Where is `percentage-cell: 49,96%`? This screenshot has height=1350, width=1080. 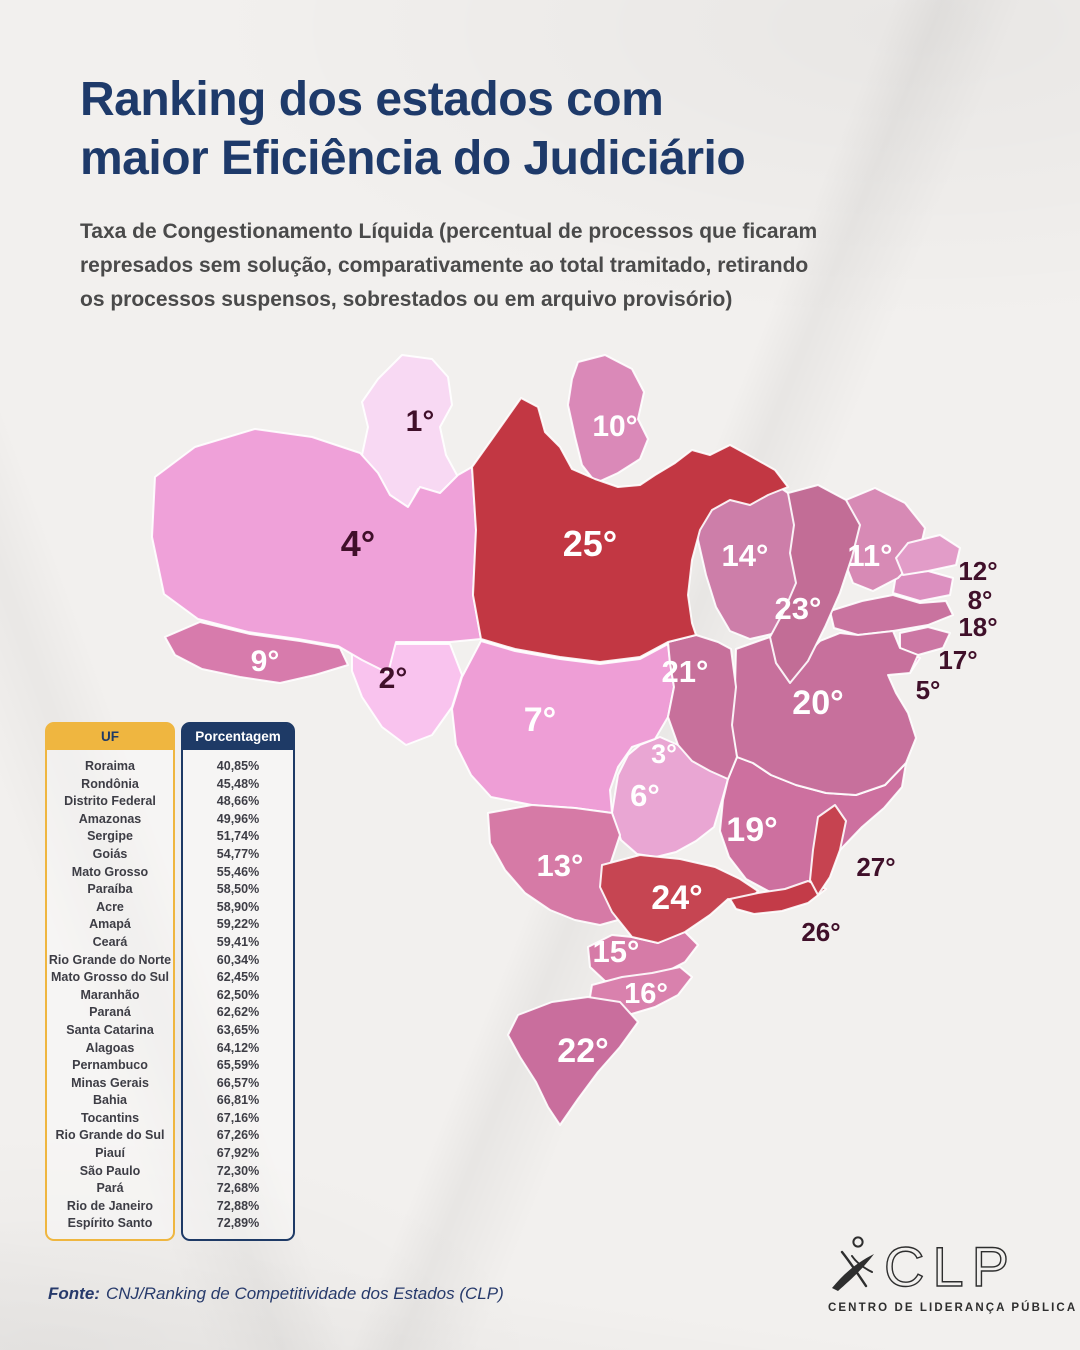 percentage-cell: 49,96% is located at coordinates (238, 818).